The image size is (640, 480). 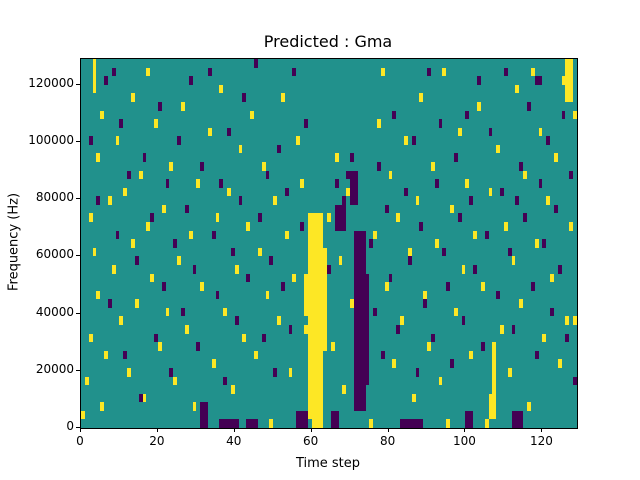 What do you see at coordinates (70, 426) in the screenshot?
I see `y-tick-label: 0` at bounding box center [70, 426].